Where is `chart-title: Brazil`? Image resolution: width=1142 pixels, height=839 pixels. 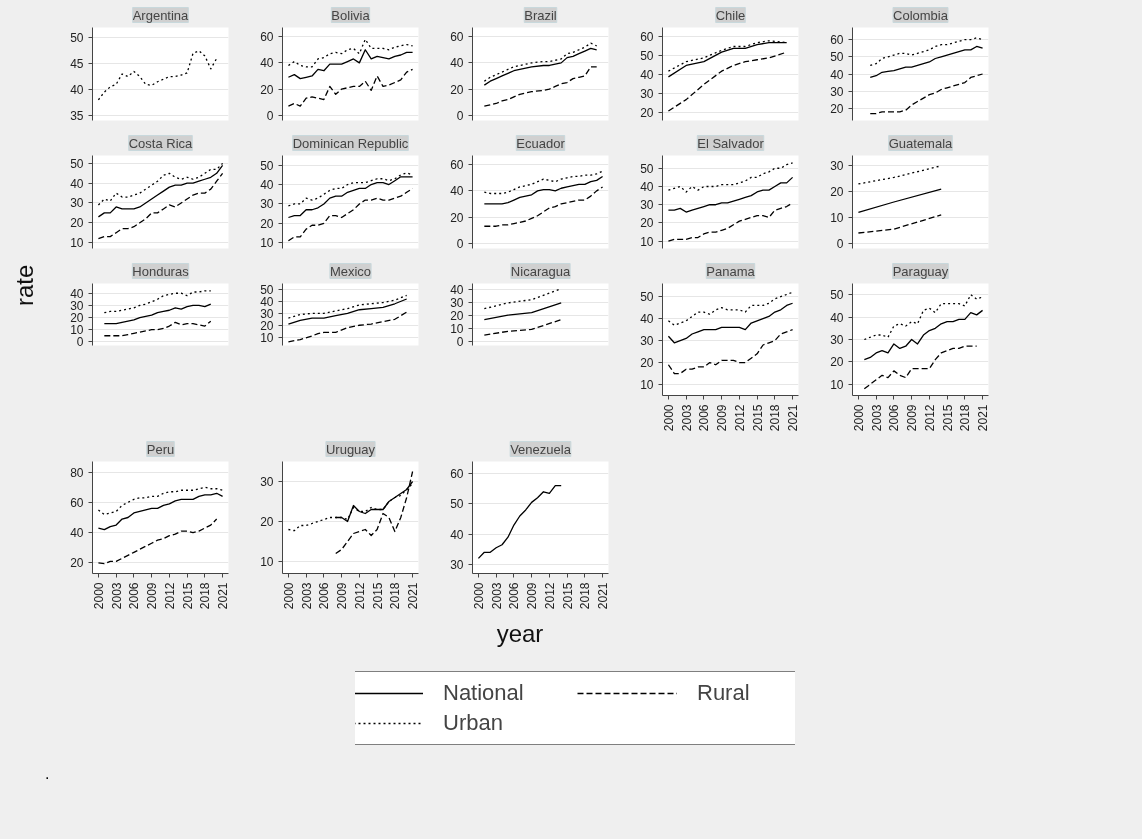
chart-title: Brazil is located at coordinates (540, 15).